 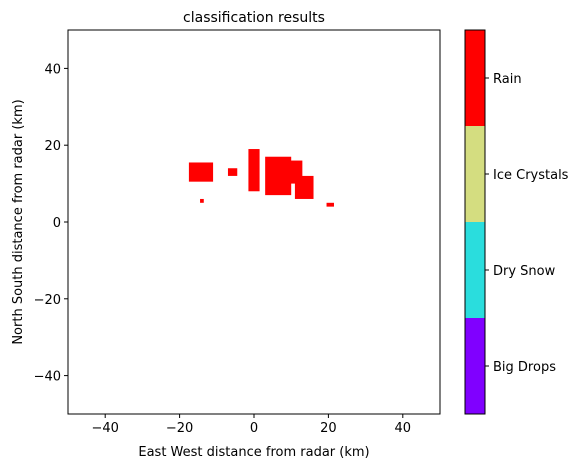 I want to click on x-axis-label: East West distance from radar (km), so click(x=253, y=452).